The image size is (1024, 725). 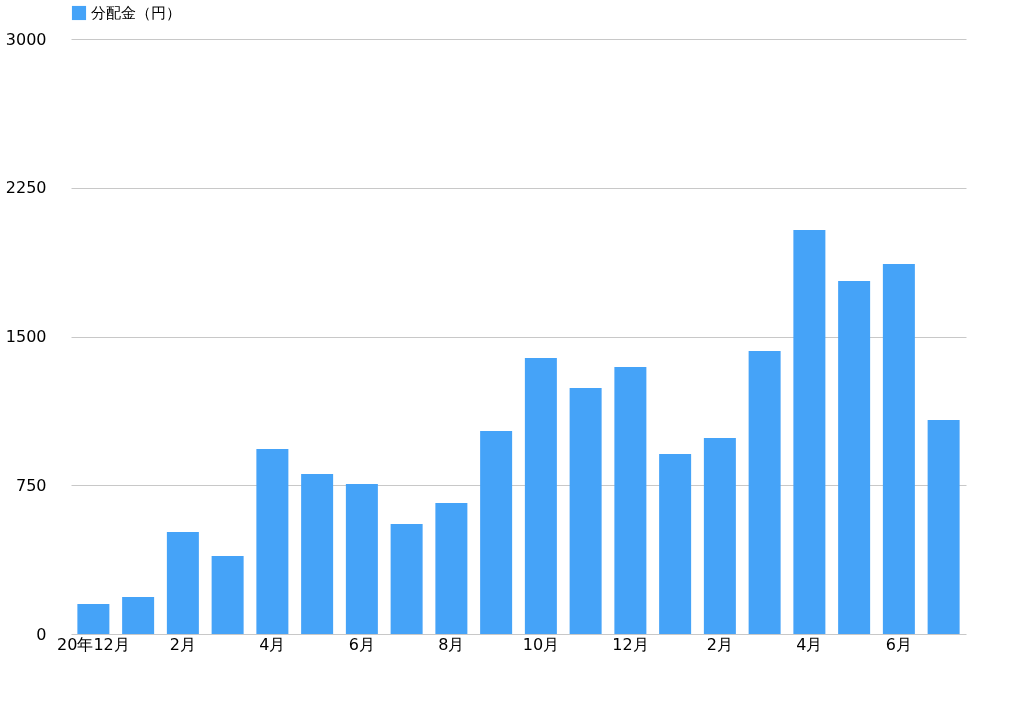 What do you see at coordinates (26, 336) in the screenshot?
I see `y-tick-label: 1500` at bounding box center [26, 336].